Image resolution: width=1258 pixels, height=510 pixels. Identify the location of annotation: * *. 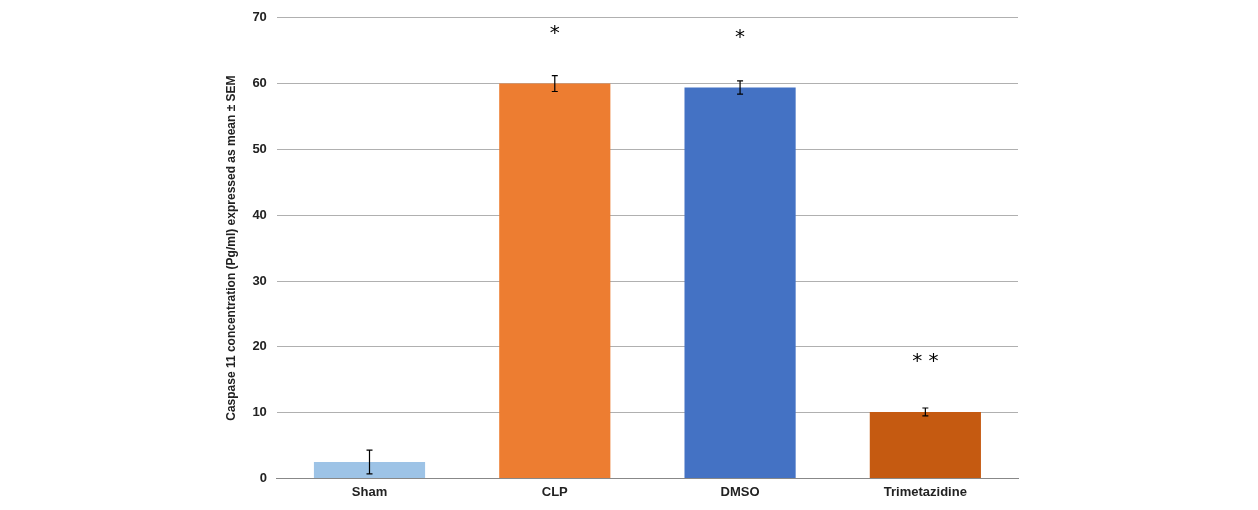
(925, 360).